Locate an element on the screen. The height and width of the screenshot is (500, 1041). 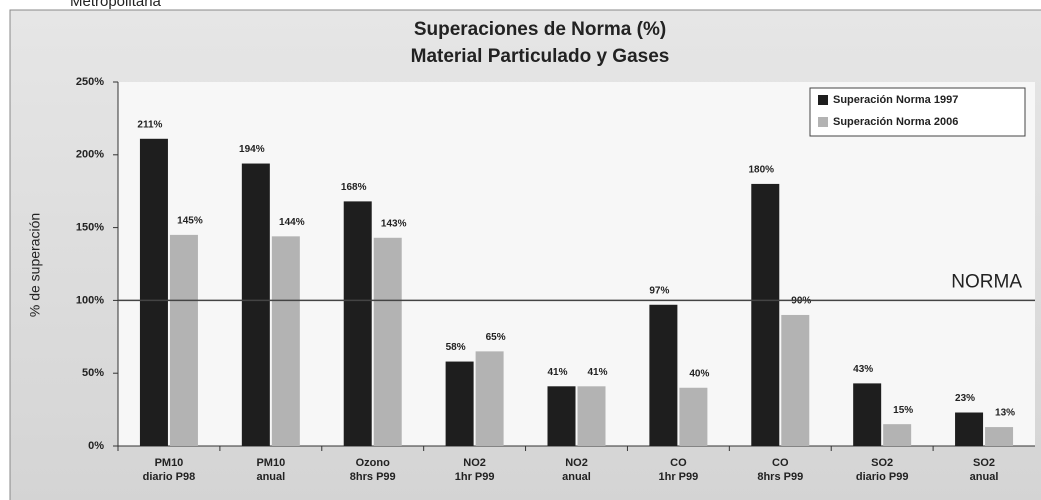
legend-label: Superación Norma 2006 is located at coordinates (895, 122).